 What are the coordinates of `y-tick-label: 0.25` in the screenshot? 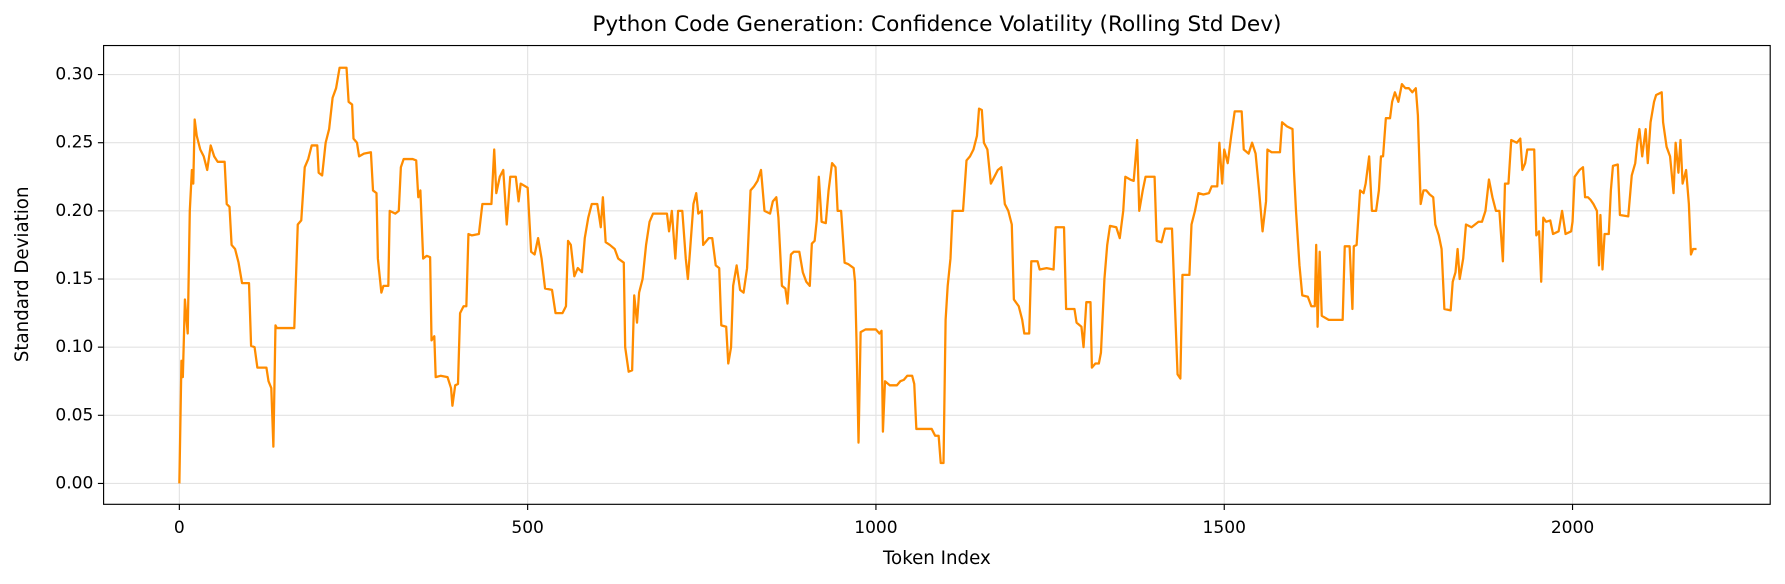 It's located at (74, 143).